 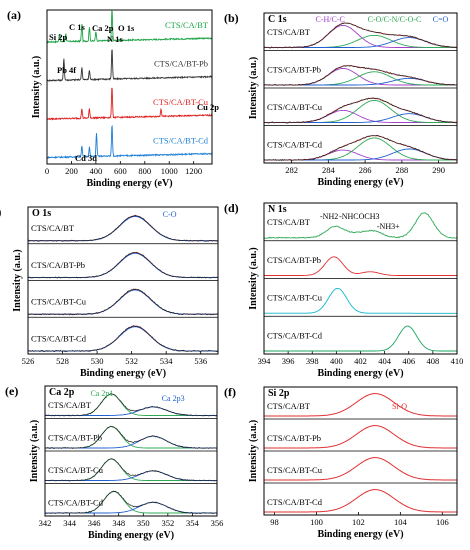 I want to click on x-tick-label: 1200, so click(x=193, y=171).